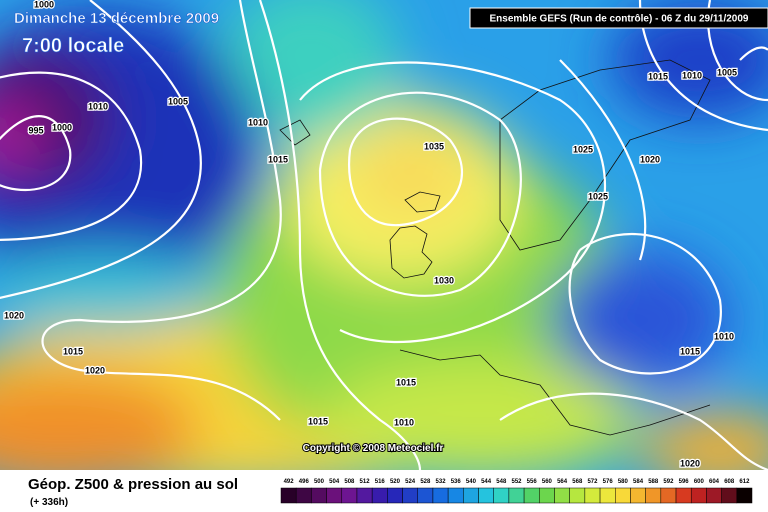 The image size is (768, 512). Describe the element at coordinates (653, 482) in the screenshot. I see `scale-label: 588` at that location.